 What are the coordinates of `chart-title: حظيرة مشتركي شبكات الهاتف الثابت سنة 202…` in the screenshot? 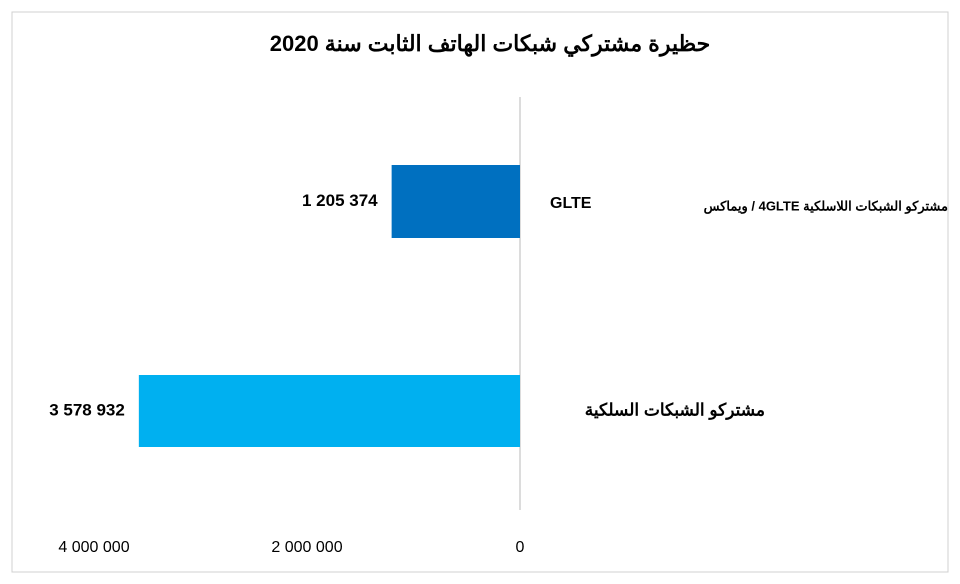 It's located at (490, 44).